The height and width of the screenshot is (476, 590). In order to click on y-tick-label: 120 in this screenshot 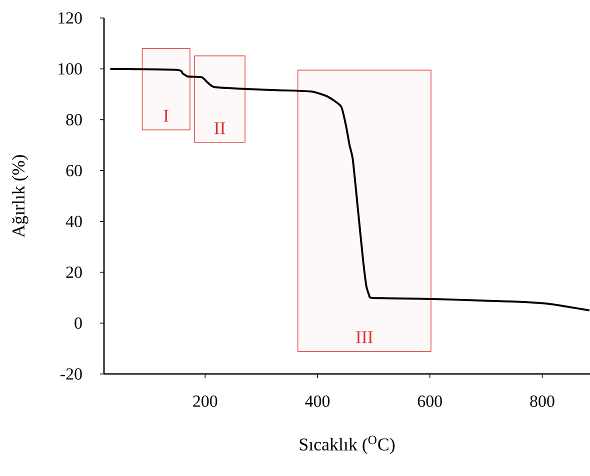, I will do `click(70, 18)`.